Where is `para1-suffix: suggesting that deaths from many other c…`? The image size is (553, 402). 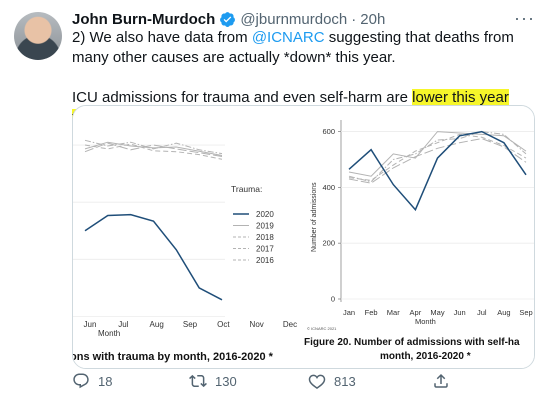
para1-suffix: suggesting that deaths from many other c… is located at coordinates (293, 47).